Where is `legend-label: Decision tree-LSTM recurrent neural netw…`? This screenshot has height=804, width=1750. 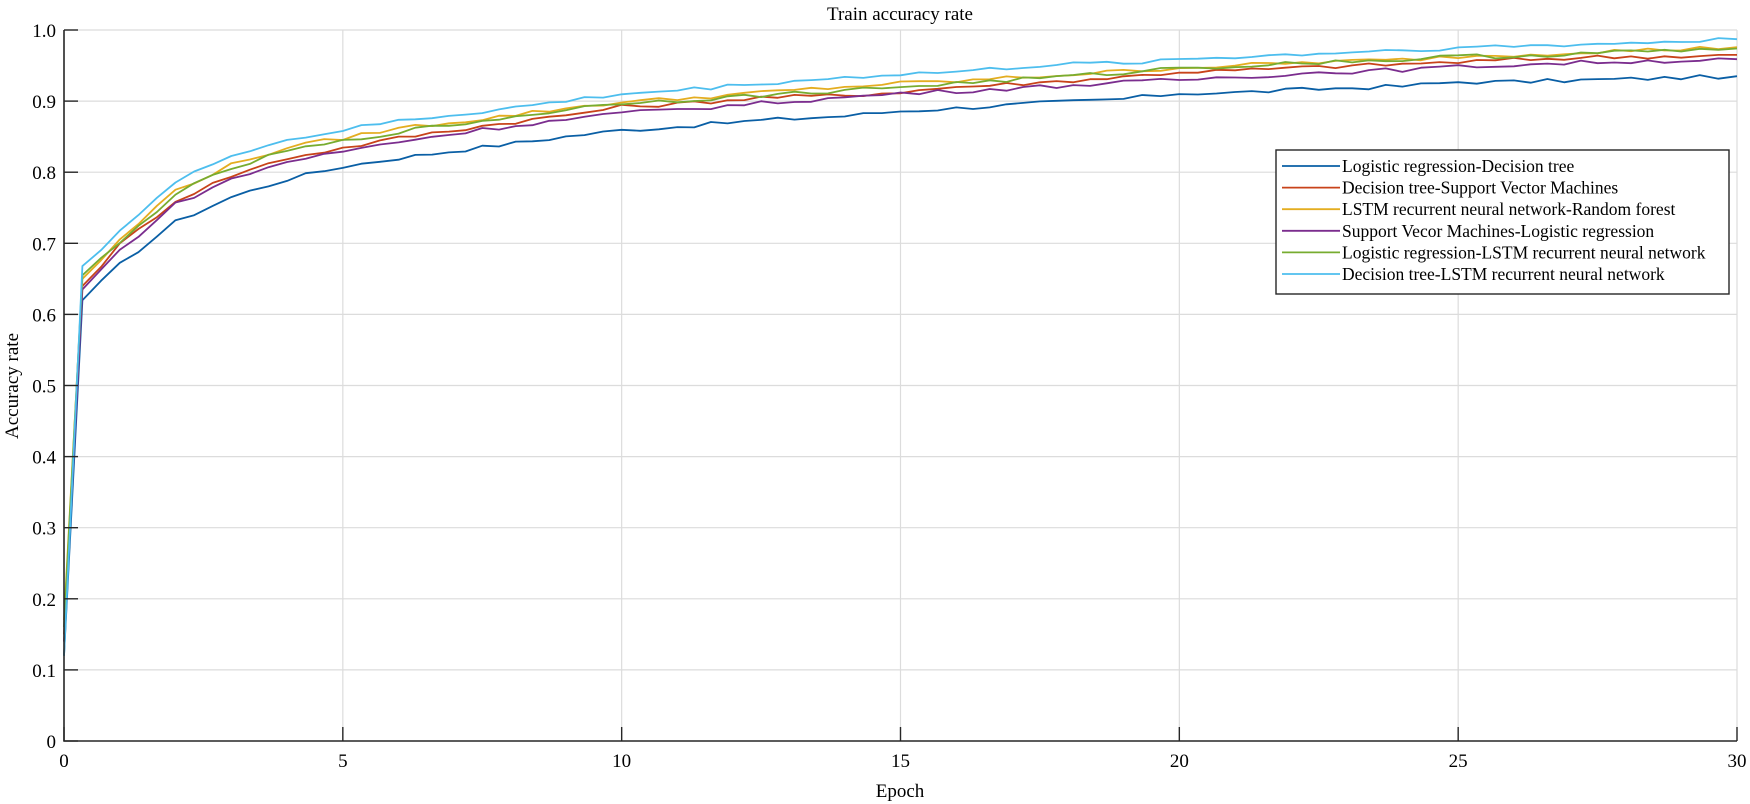
legend-label: Decision tree-LSTM recurrent neural netw… is located at coordinates (1503, 274).